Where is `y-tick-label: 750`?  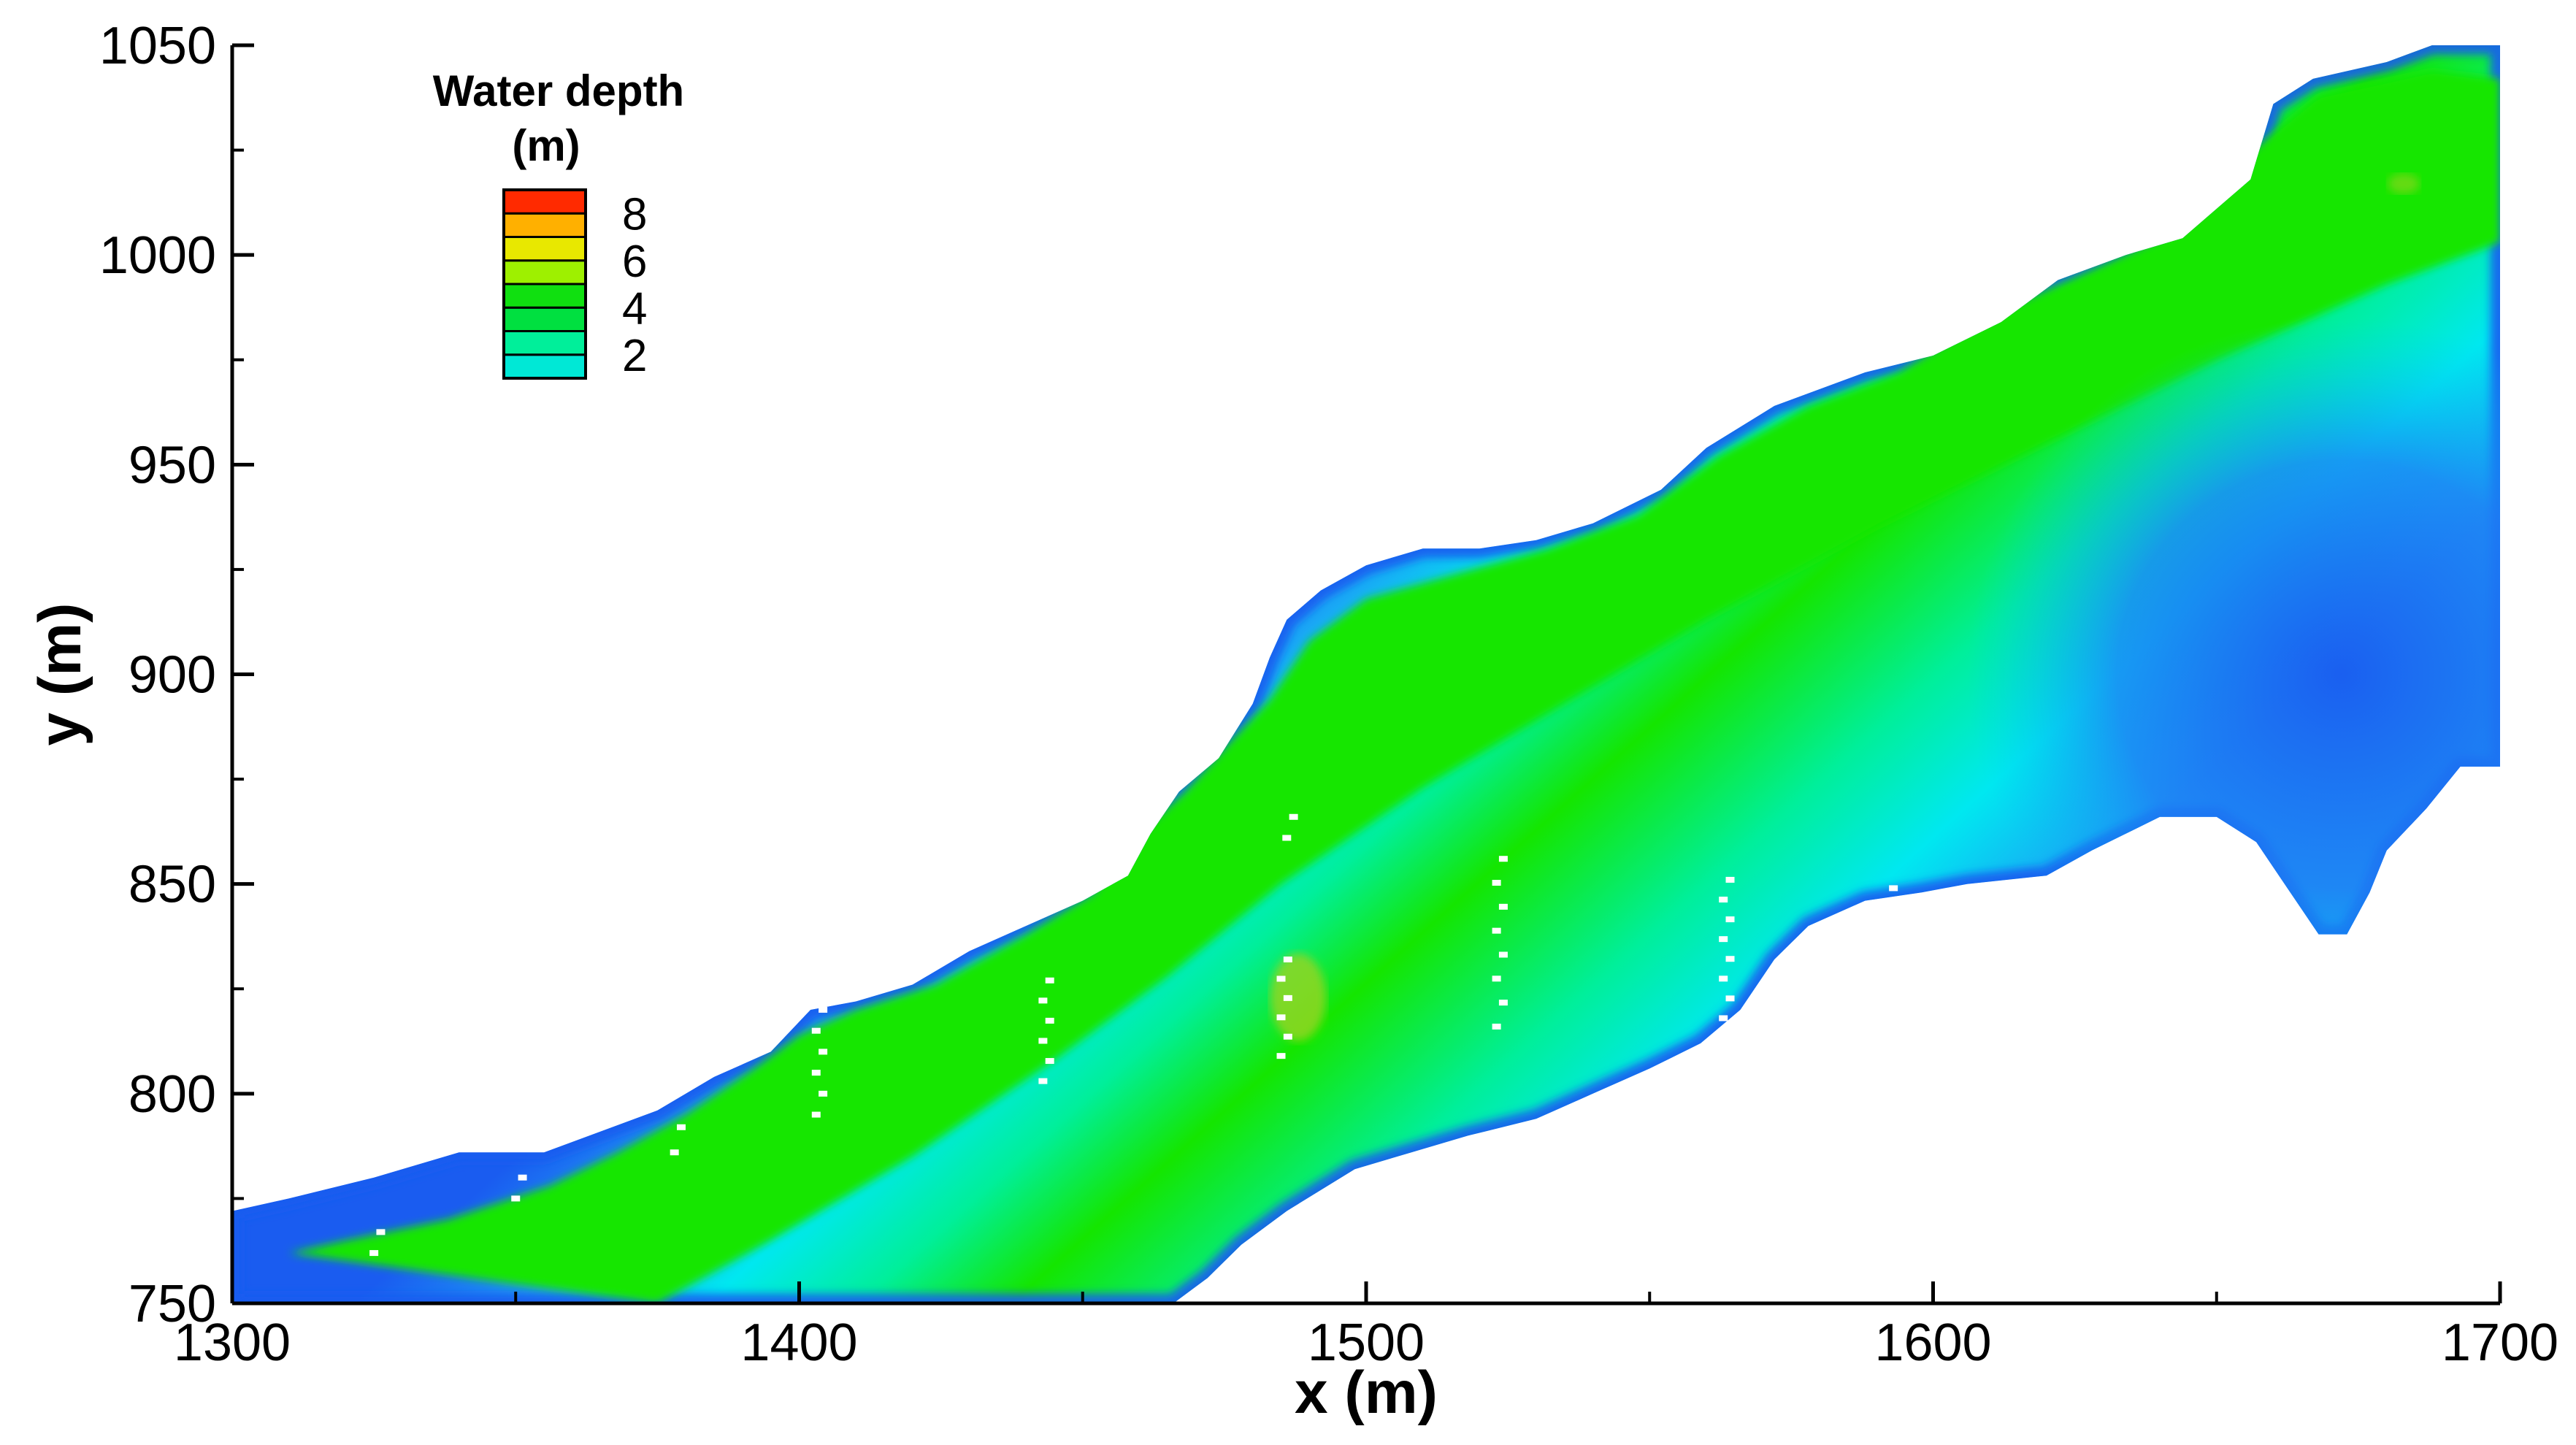
y-tick-label: 750 is located at coordinates (172, 1304).